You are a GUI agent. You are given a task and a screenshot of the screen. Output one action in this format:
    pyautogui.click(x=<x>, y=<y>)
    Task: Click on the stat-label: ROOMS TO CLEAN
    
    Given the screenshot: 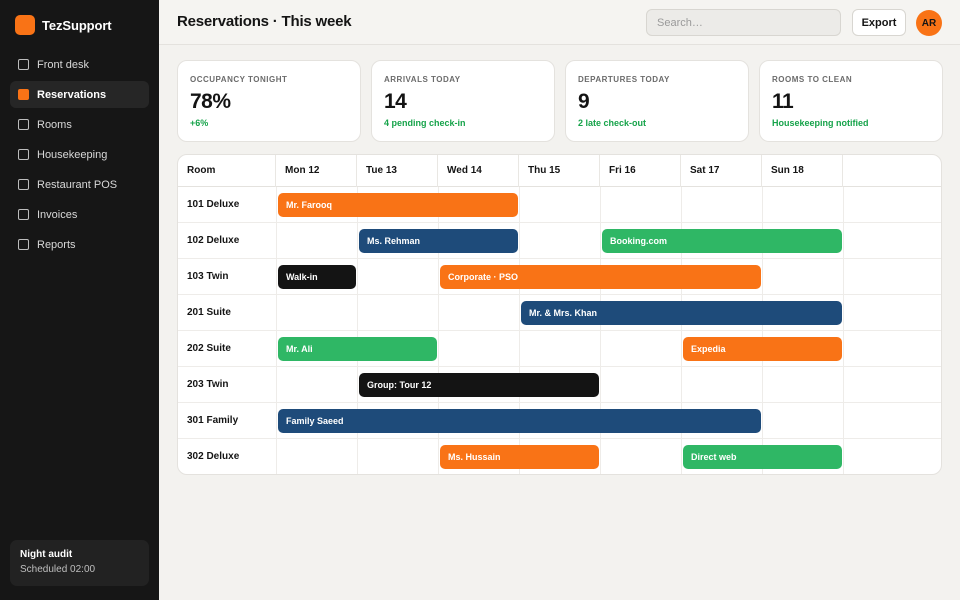 What is the action you would take?
    pyautogui.click(x=812, y=79)
    